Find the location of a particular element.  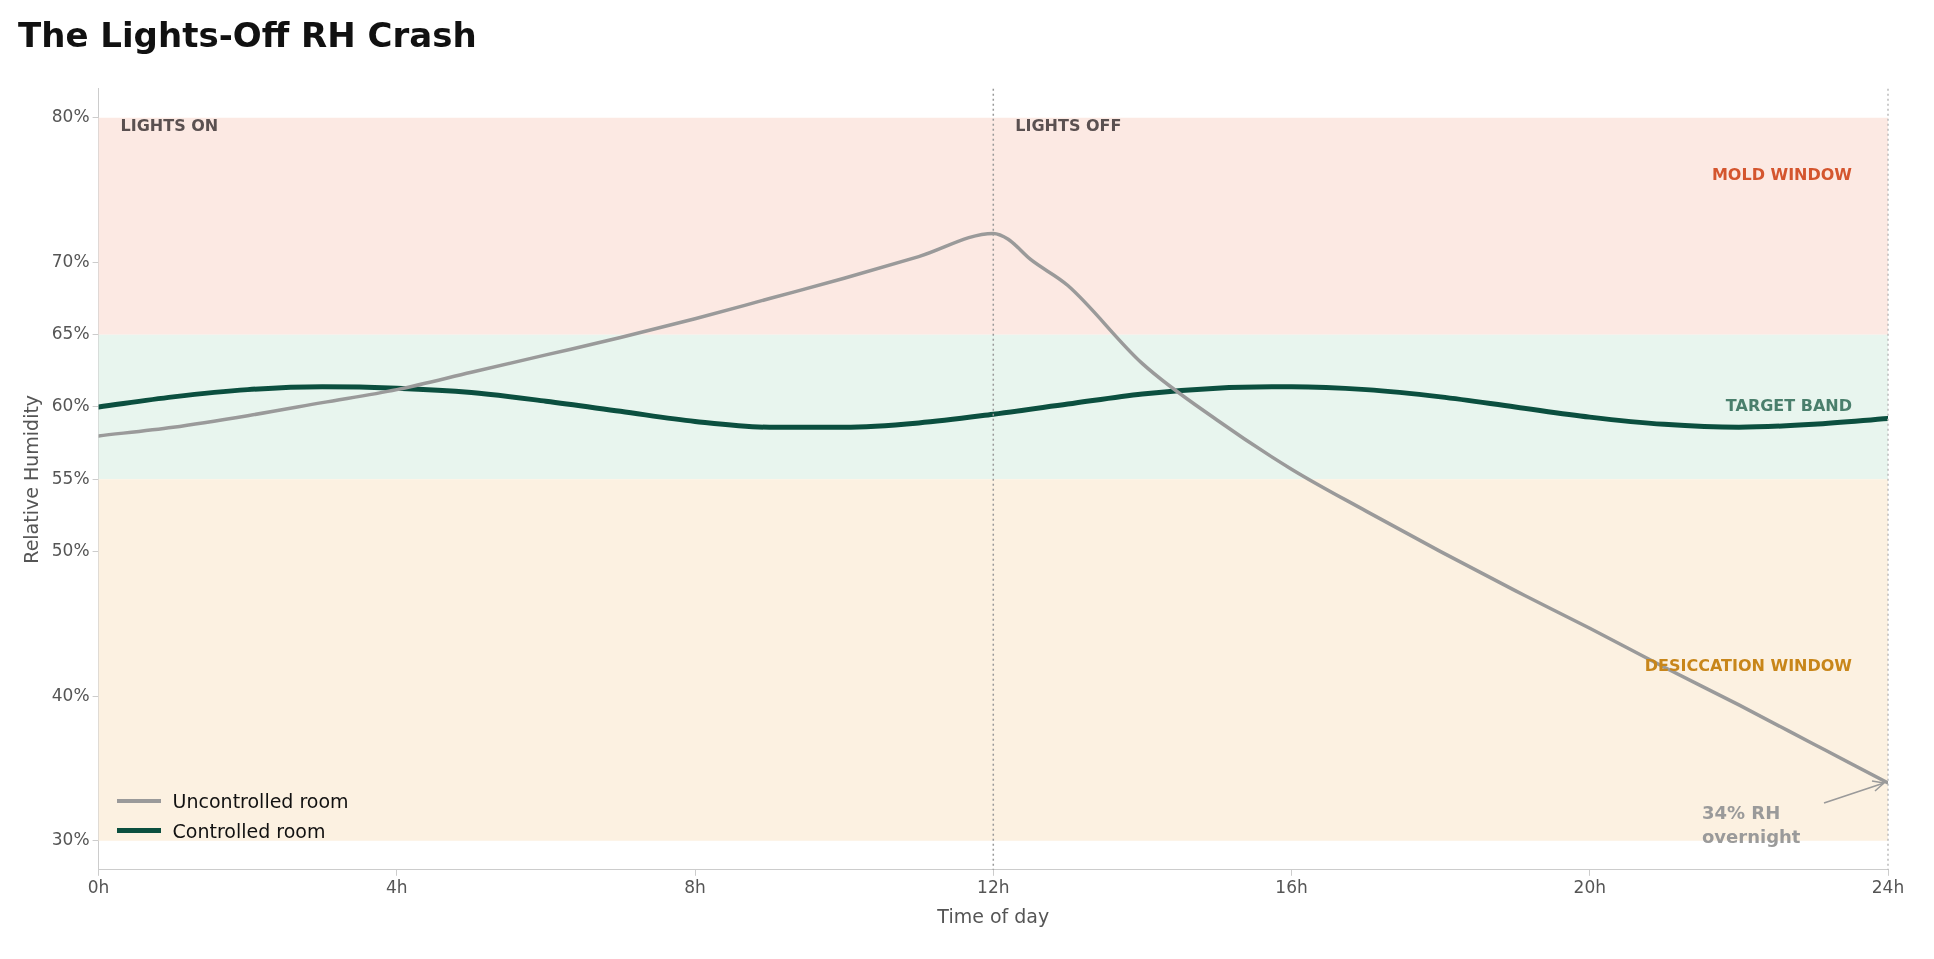

legend-label: Controlled room is located at coordinates (249, 830).